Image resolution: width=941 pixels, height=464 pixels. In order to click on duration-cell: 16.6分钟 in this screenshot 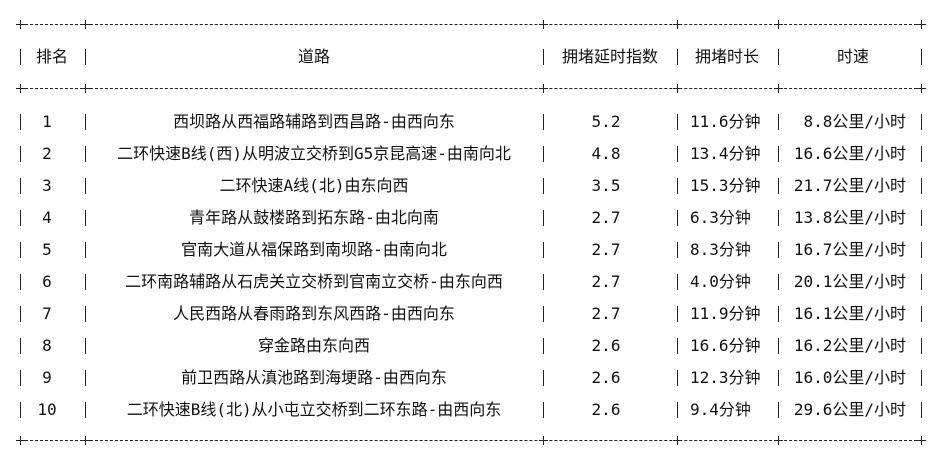, I will do `click(725, 345)`.